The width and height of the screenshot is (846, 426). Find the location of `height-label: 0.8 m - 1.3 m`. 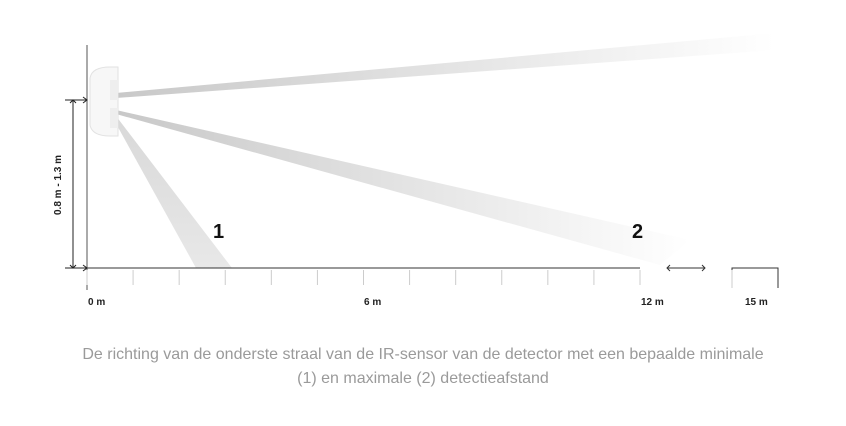

height-label: 0.8 m - 1.3 m is located at coordinates (58, 185).